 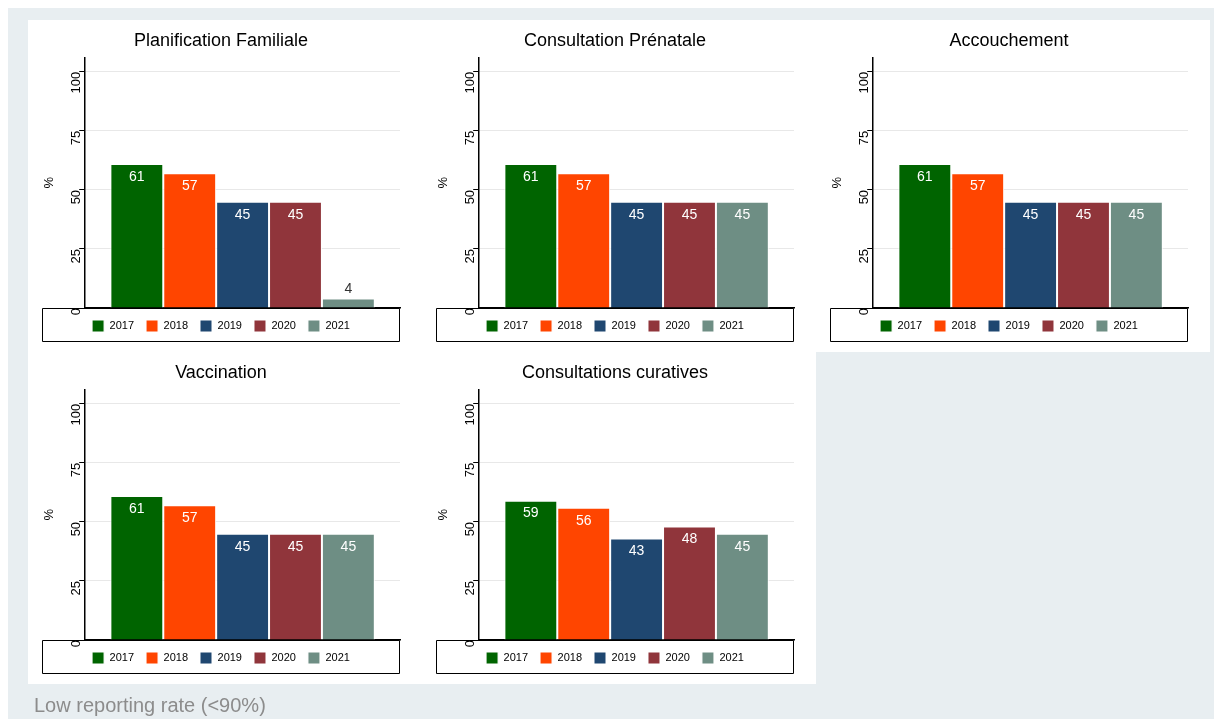 I want to click on data-label: 56, so click(x=583, y=519).